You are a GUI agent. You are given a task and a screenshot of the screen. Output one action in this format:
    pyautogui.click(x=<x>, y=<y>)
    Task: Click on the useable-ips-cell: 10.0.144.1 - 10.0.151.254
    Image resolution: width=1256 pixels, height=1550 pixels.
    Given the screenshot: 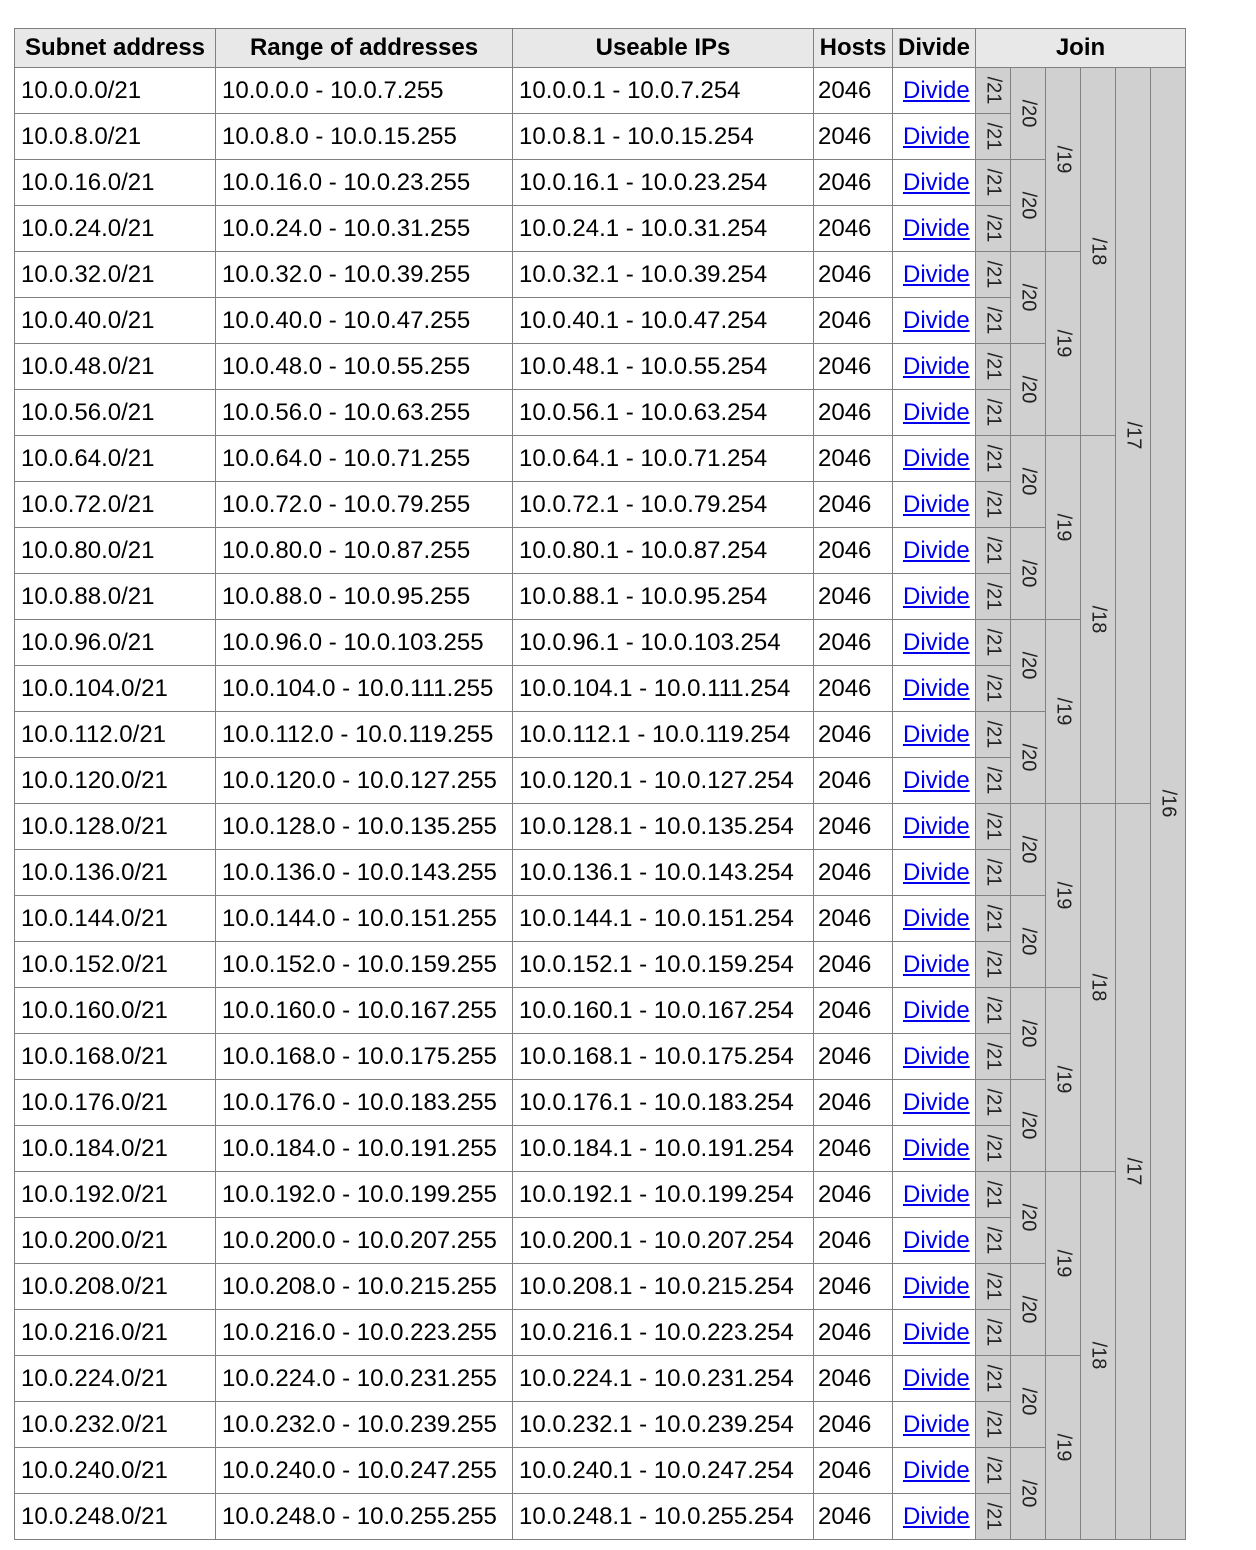 What is the action you would take?
    pyautogui.click(x=663, y=918)
    